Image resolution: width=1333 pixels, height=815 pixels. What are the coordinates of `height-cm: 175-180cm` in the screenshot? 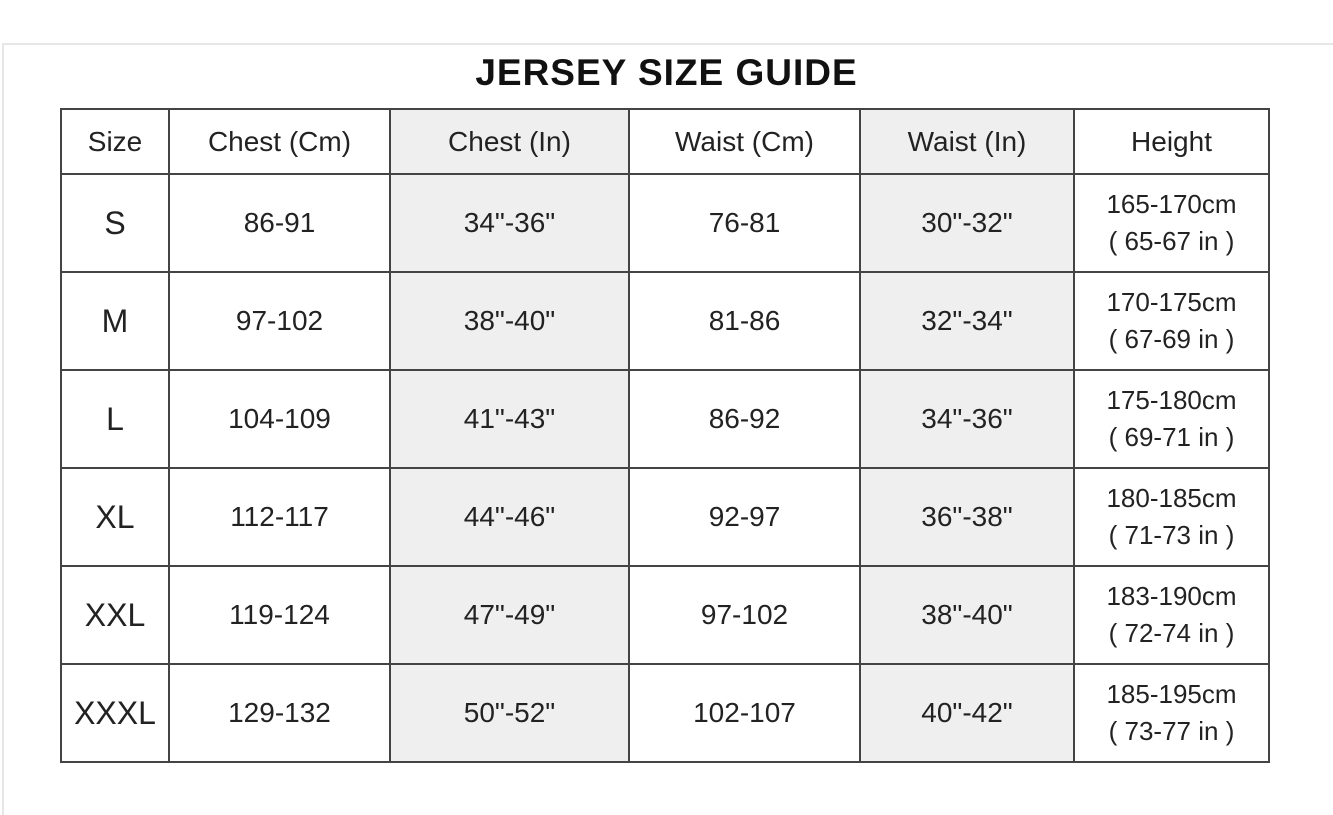 It's located at (1171, 400).